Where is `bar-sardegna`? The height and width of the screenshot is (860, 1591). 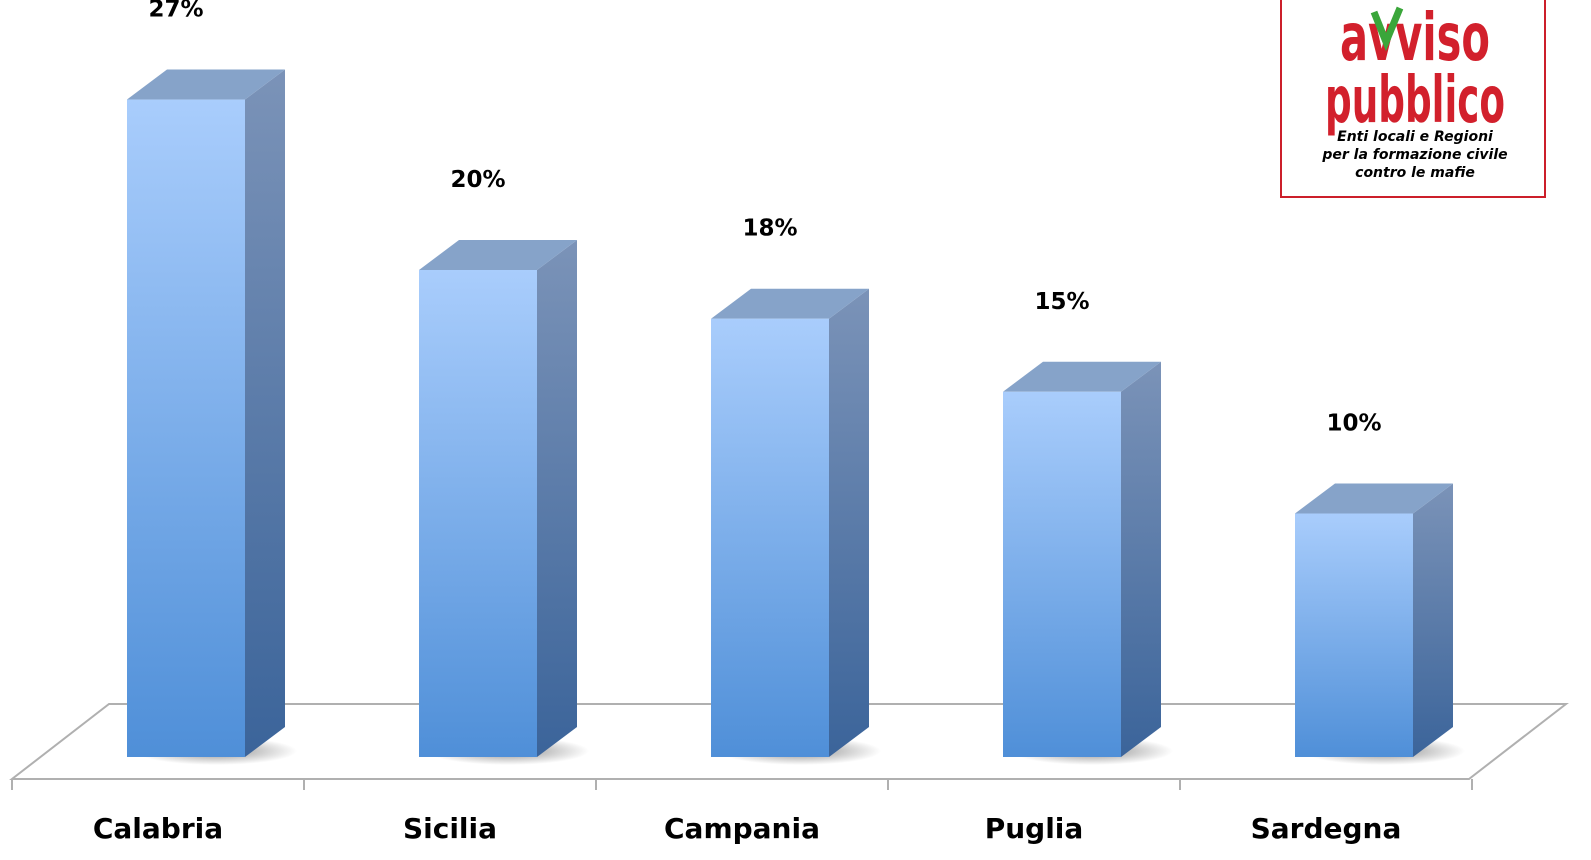 bar-sardegna is located at coordinates (1380, 624).